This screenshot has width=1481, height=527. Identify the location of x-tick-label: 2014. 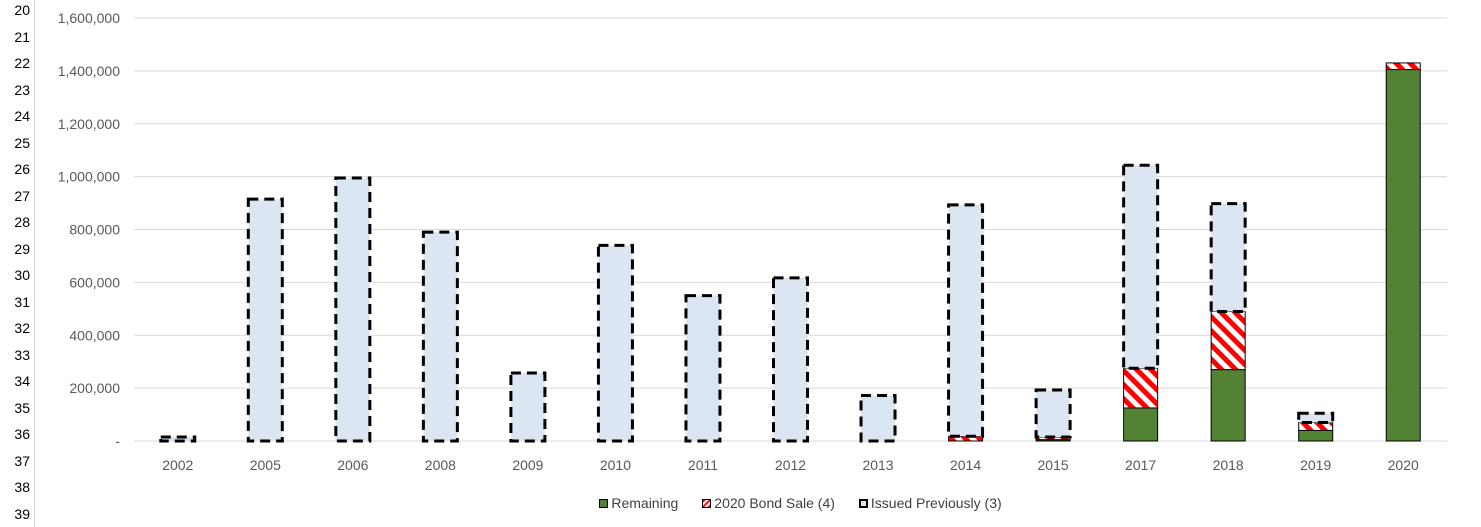
(965, 465).